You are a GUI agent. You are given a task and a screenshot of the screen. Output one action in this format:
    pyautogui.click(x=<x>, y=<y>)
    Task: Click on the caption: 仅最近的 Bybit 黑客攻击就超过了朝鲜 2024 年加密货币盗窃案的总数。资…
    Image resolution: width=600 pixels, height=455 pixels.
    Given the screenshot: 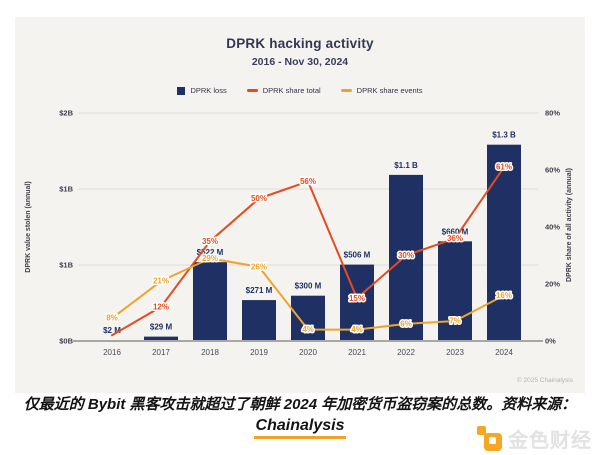 What is the action you would take?
    pyautogui.click(x=300, y=417)
    